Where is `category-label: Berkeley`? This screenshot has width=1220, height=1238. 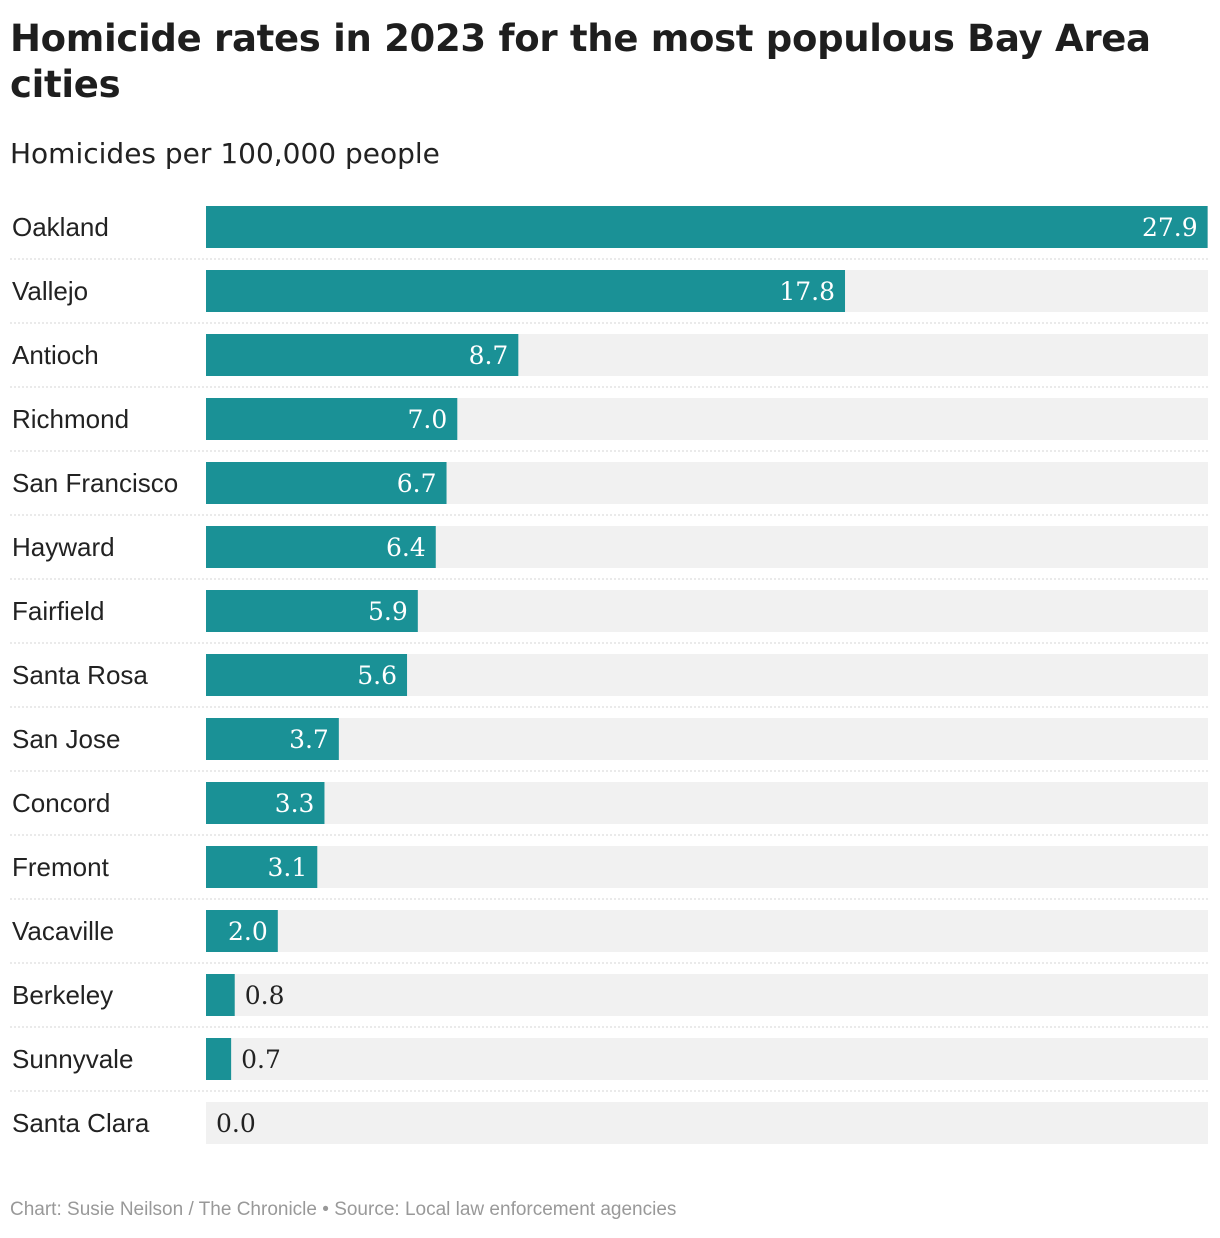
category-label: Berkeley is located at coordinates (62, 995).